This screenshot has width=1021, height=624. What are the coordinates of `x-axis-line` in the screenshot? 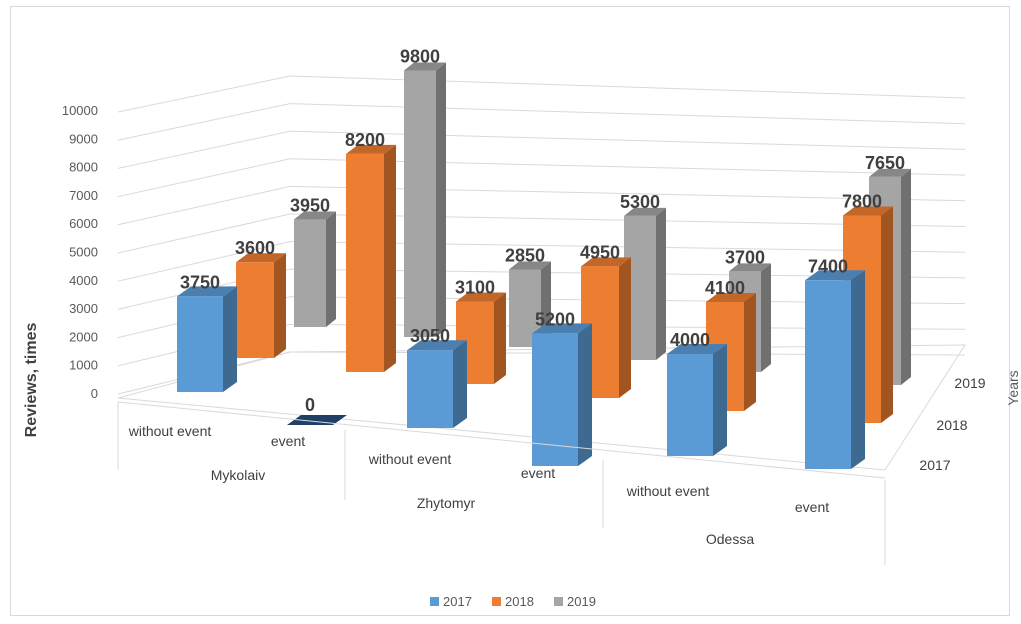 It's located at (501, 440).